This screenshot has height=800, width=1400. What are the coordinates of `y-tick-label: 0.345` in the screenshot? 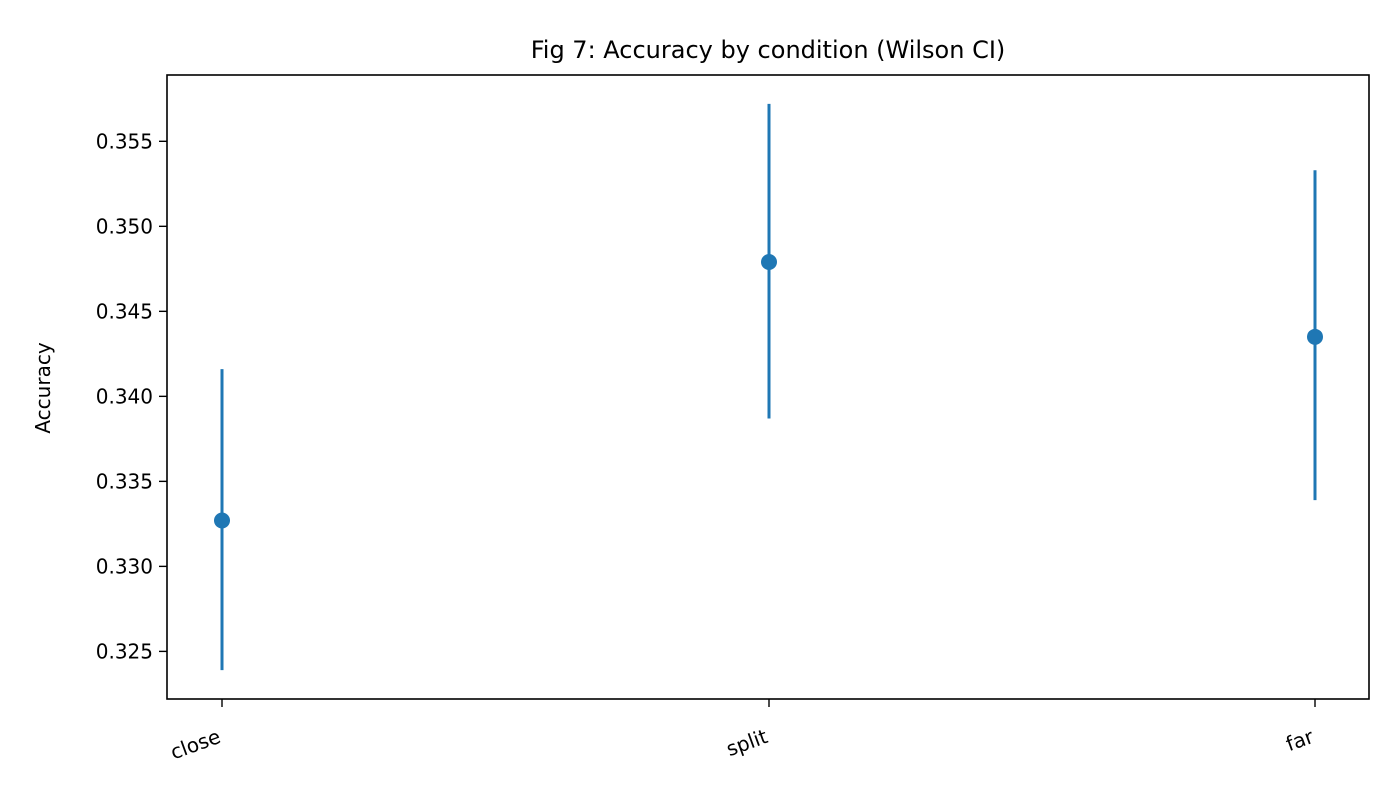 It's located at (124, 311).